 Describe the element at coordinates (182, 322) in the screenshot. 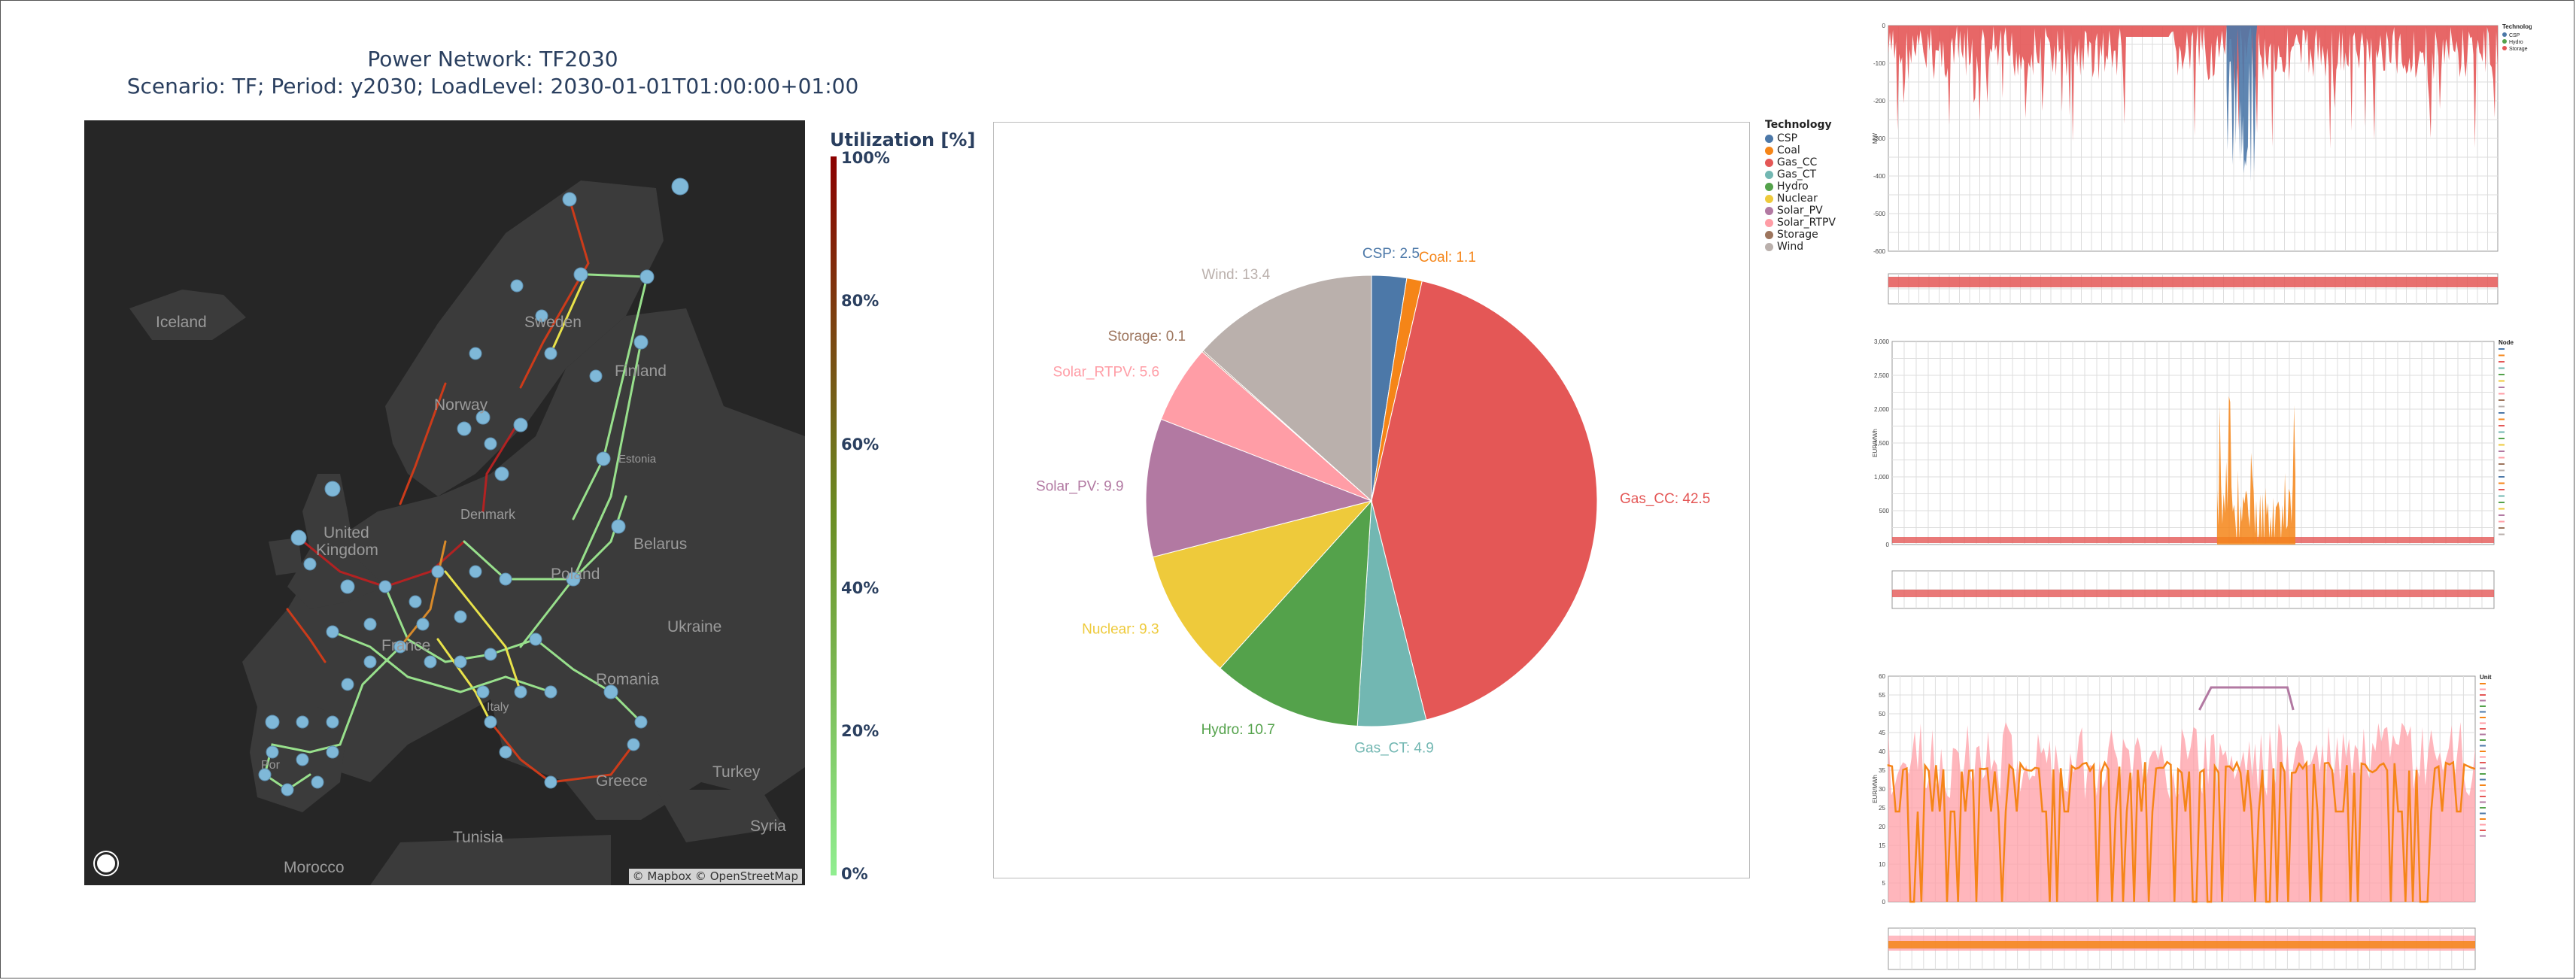

I see `map-label-iceland: Iceland` at that location.